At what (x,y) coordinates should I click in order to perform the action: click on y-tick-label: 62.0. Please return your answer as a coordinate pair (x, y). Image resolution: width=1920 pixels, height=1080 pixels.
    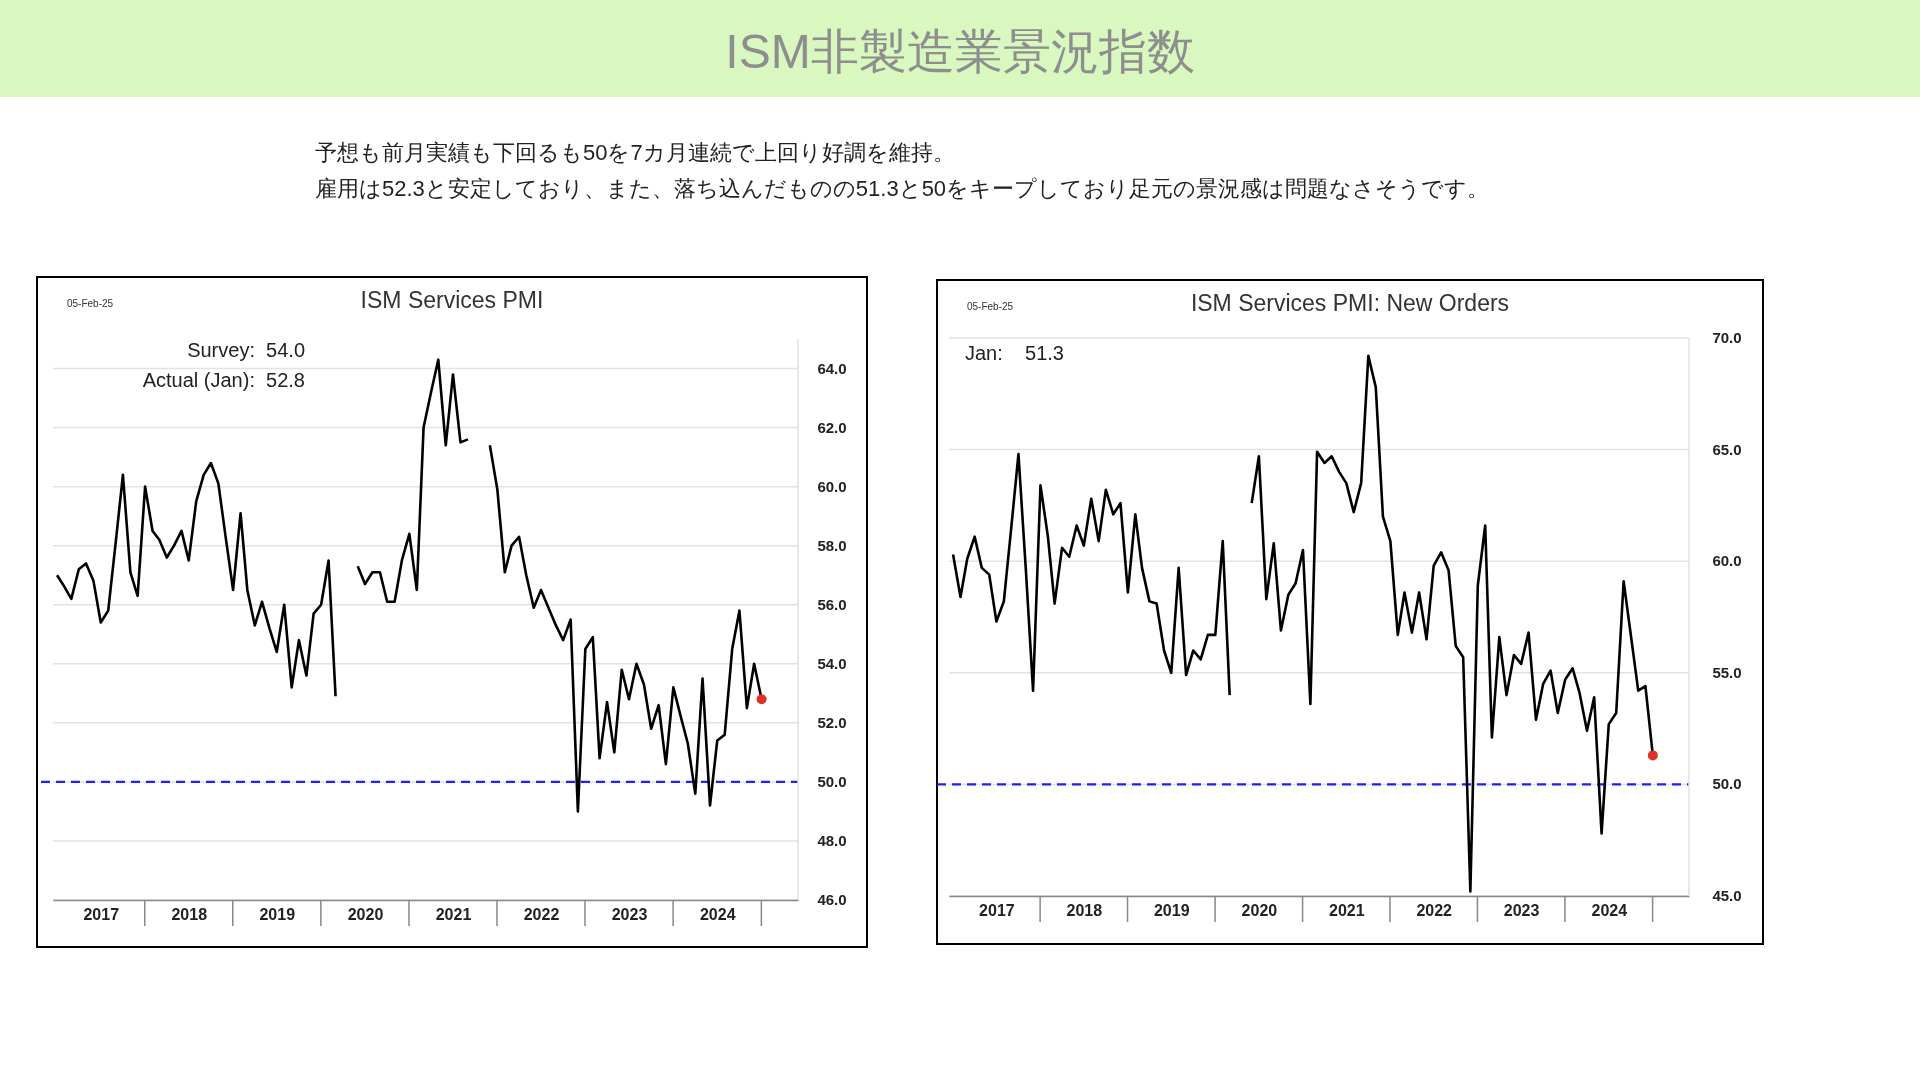
    Looking at the image, I should click on (832, 427).